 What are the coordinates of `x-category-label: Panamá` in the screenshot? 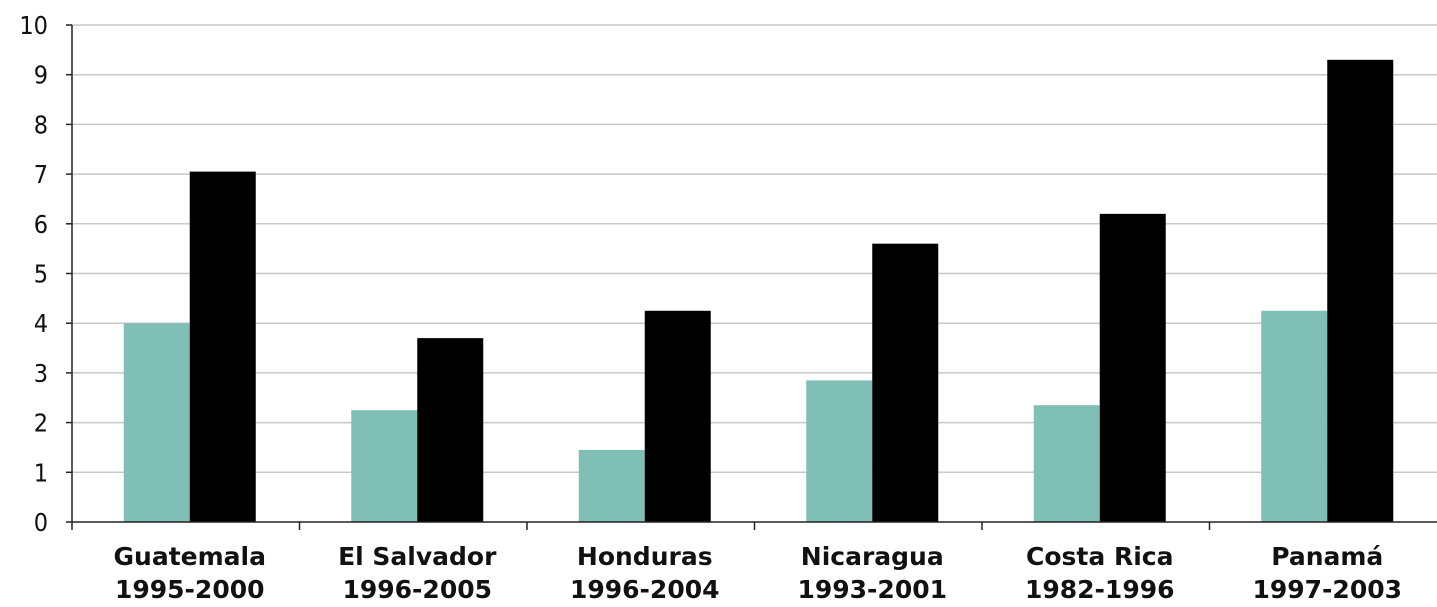 It's located at (1327, 556).